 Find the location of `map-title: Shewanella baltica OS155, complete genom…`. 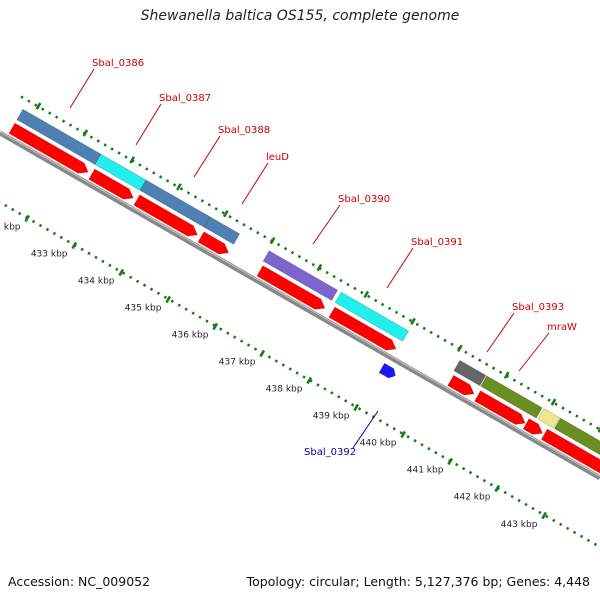

map-title: Shewanella baltica OS155, complete genom… is located at coordinates (300, 16).